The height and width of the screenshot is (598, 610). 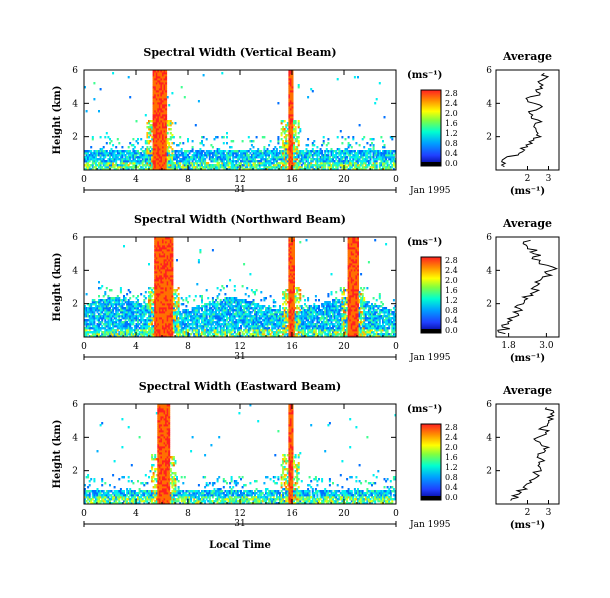 I want to click on colorbar-tick-label: 2.8, so click(x=451, y=93).